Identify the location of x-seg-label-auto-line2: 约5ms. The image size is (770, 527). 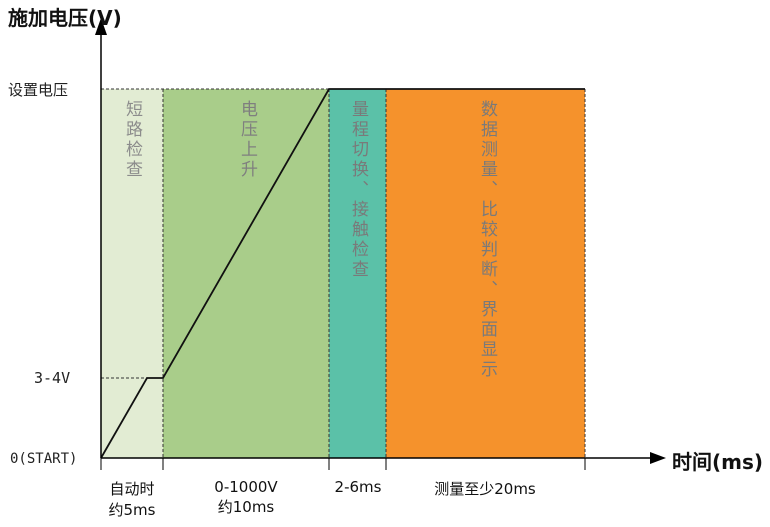
(132, 510).